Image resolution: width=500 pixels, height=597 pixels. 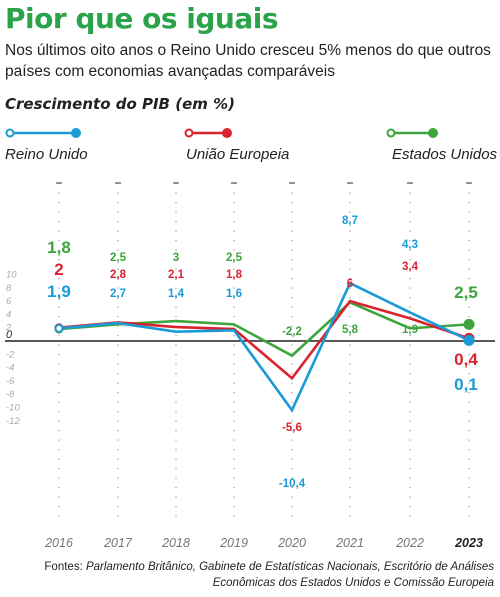 What do you see at coordinates (10, 381) in the screenshot?
I see `y-tick-label-minus-6: -6` at bounding box center [10, 381].